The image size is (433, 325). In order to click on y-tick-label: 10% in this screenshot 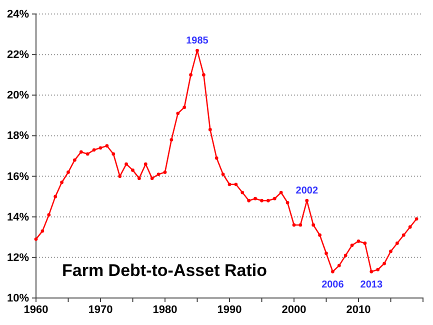, I will do `click(18, 298)`.